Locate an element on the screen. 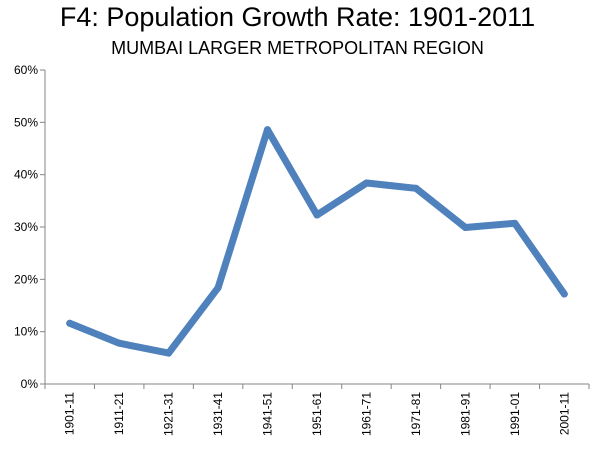  y-tick-label: 20% is located at coordinates (26, 279).